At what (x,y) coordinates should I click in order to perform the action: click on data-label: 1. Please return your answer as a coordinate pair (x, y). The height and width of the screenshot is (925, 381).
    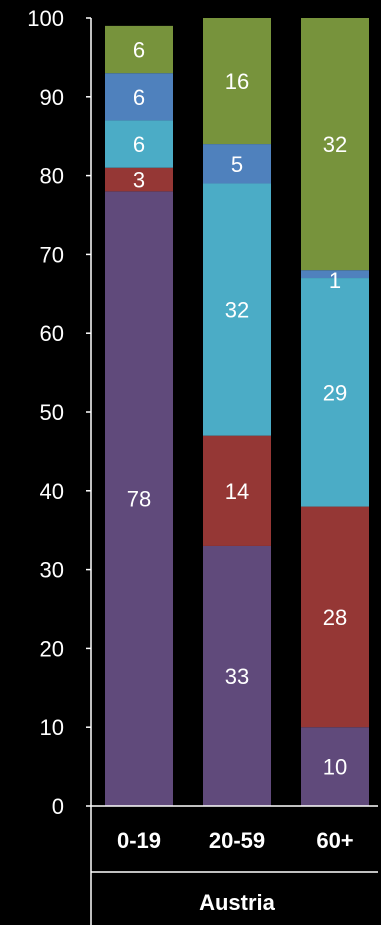
    Looking at the image, I should click on (335, 280).